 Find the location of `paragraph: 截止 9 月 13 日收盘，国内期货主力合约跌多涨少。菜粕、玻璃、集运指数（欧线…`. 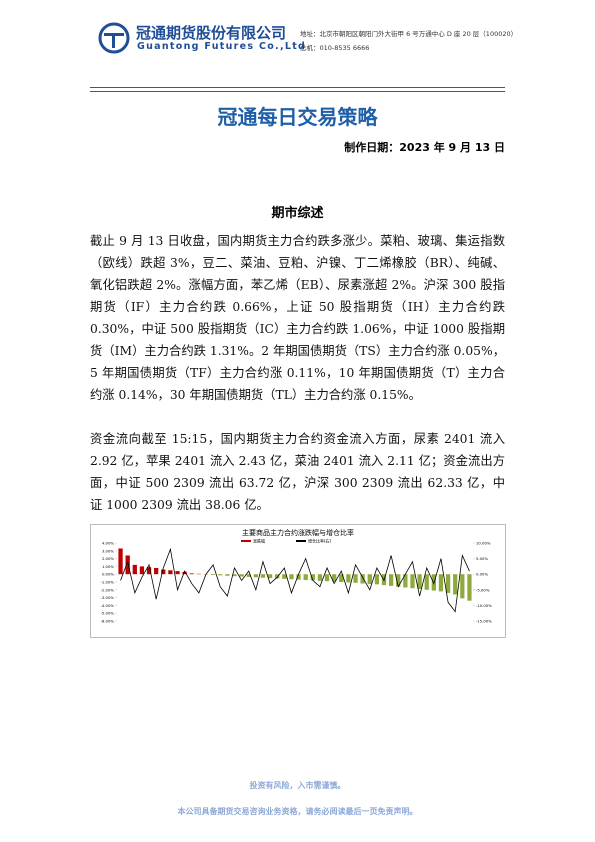

paragraph: 截止 9 月 13 日收盘，国内期货主力合约跌多涨少。菜粕、玻璃、集运指数（欧线… is located at coordinates (297, 318).